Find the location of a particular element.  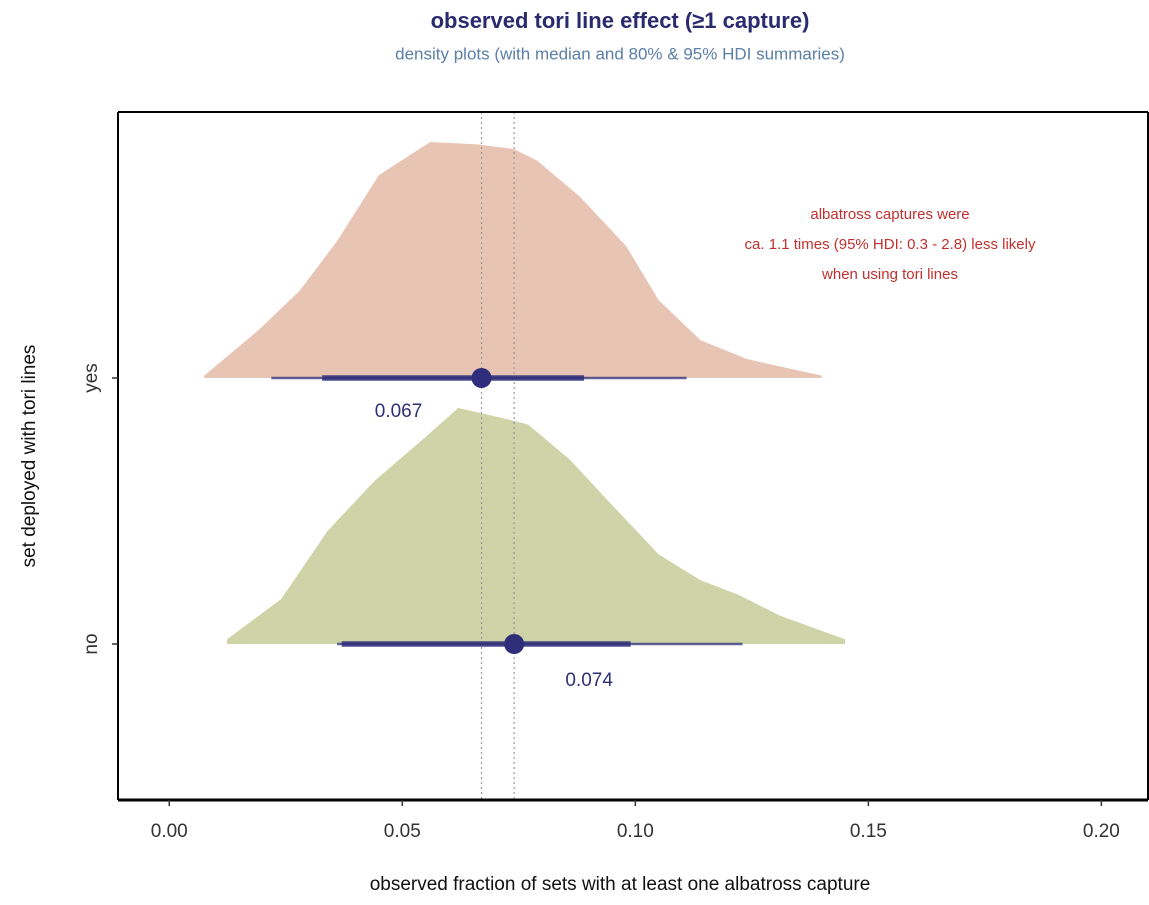

annotation-line: when using tori lines is located at coordinates (889, 274).